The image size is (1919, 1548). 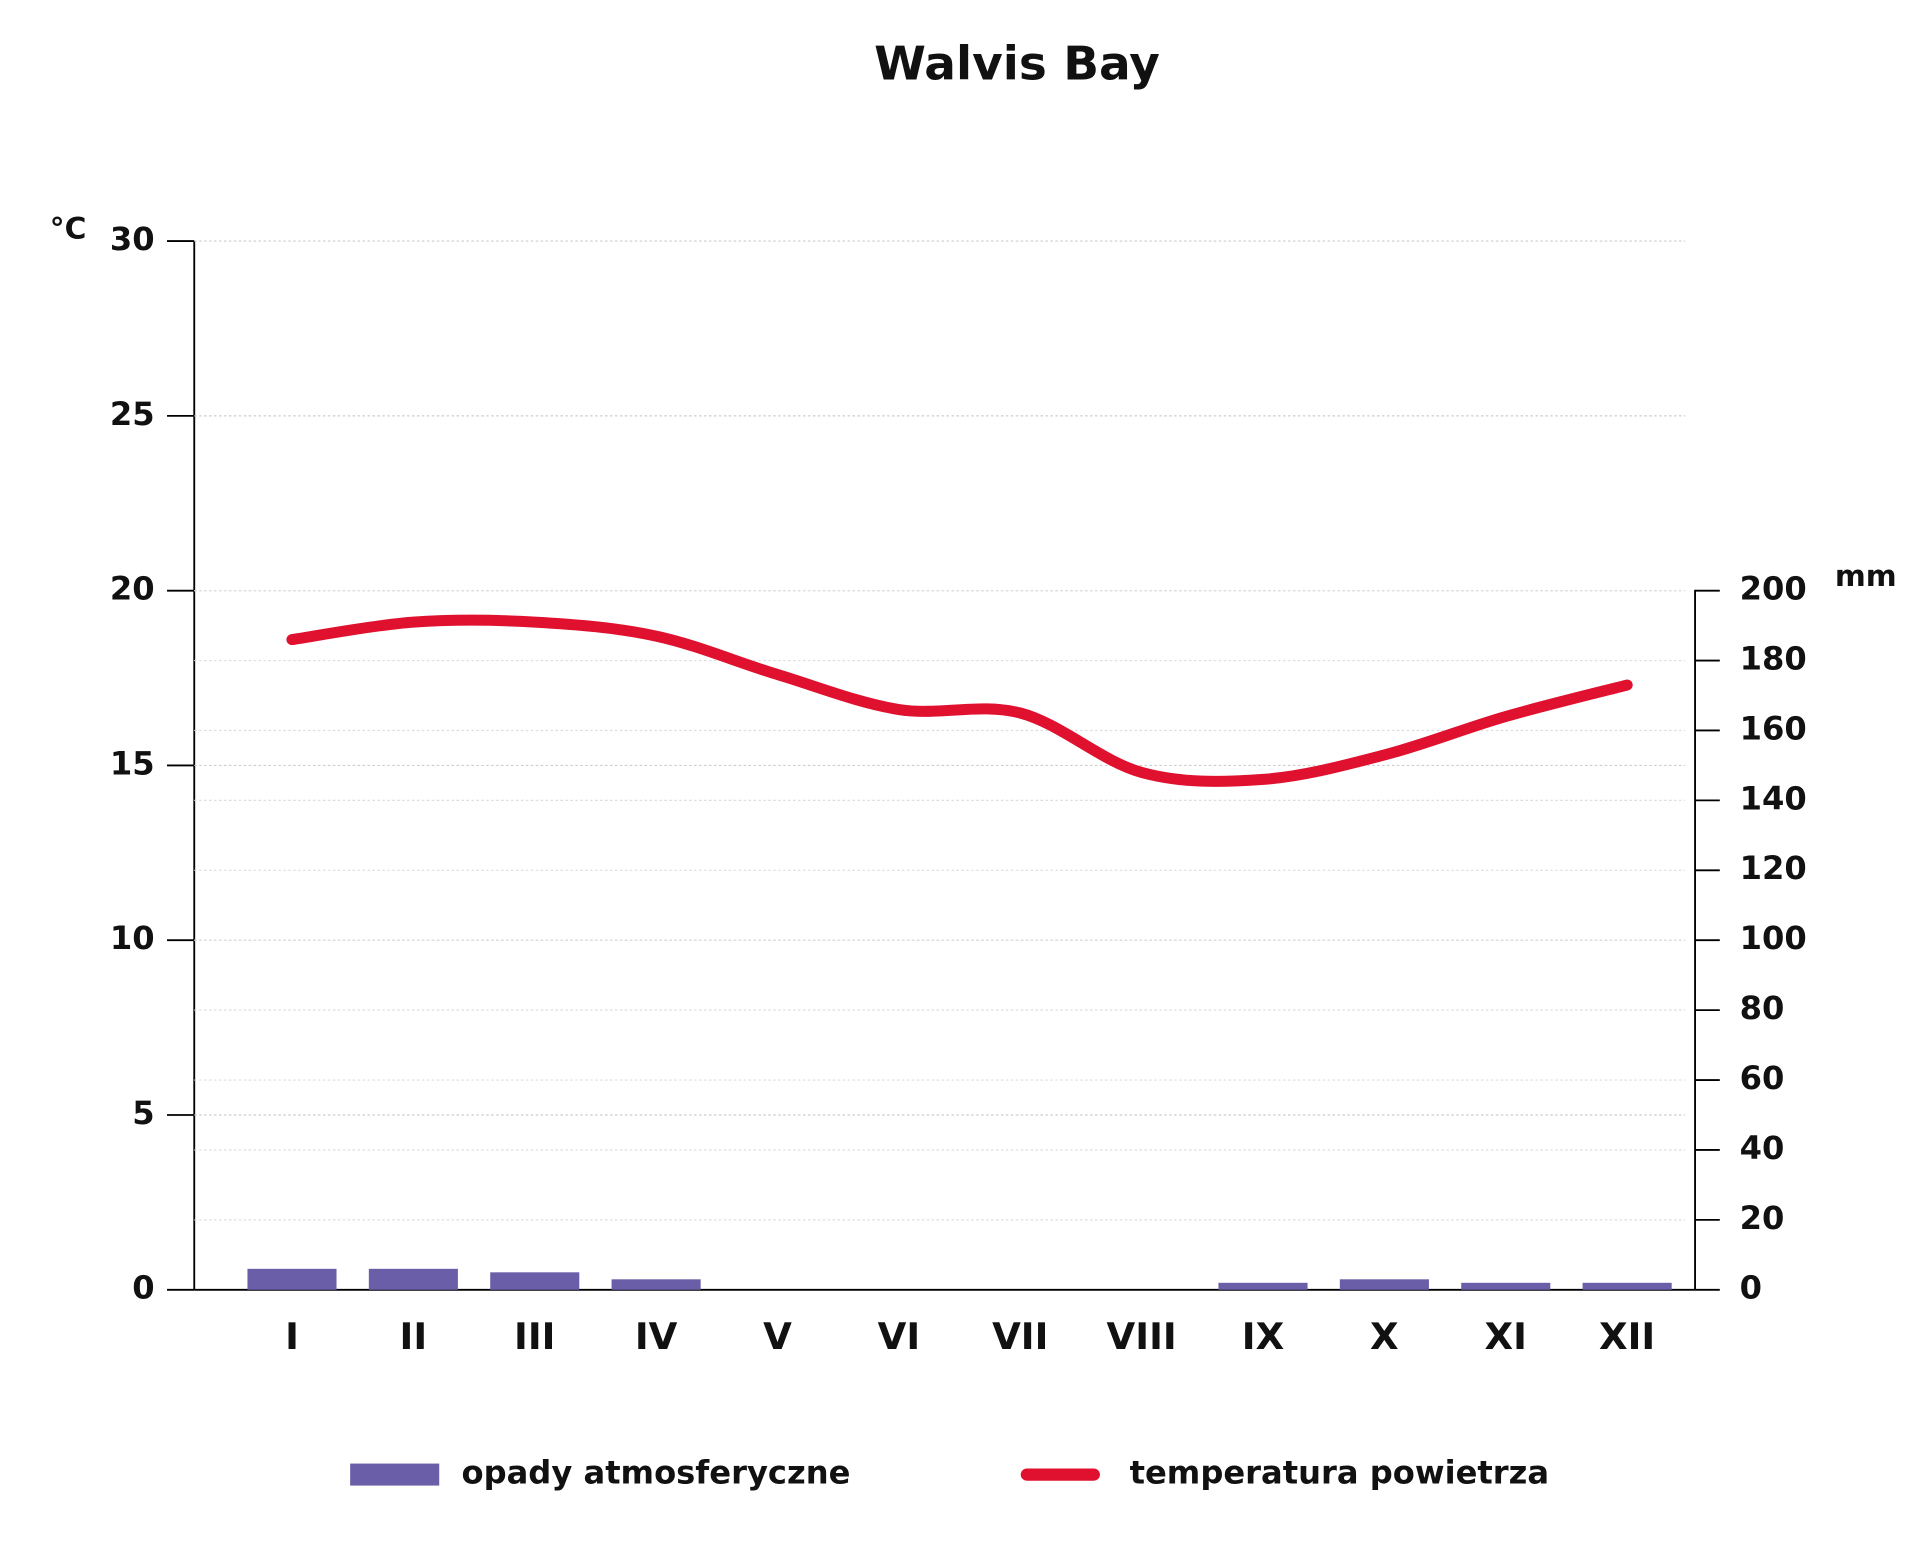 What do you see at coordinates (656, 1473) in the screenshot?
I see `legend-label: opady atmosferyczne` at bounding box center [656, 1473].